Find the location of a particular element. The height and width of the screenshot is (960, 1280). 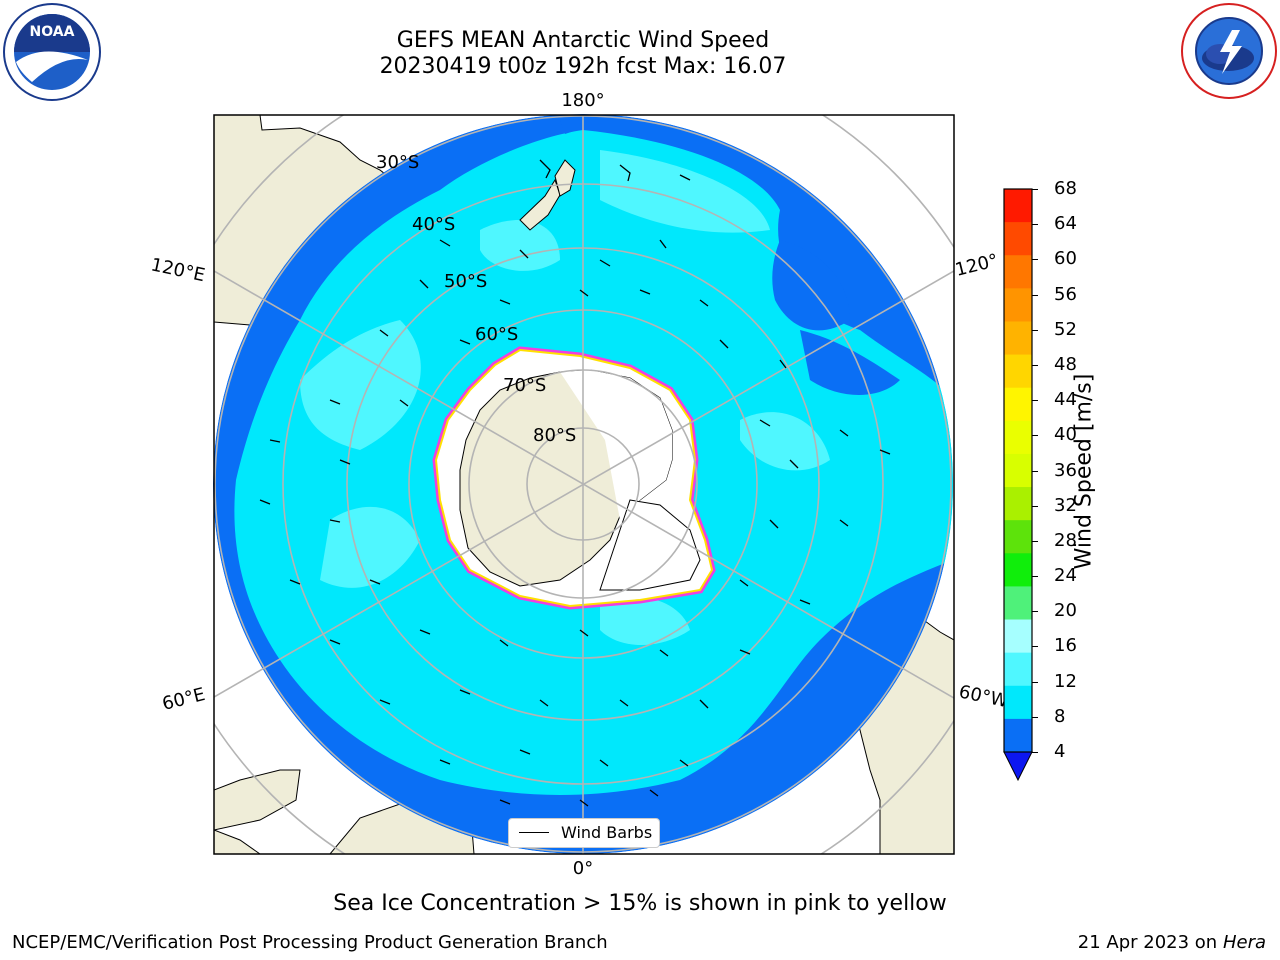

lon-label-60e: 60°E is located at coordinates (183, 699).